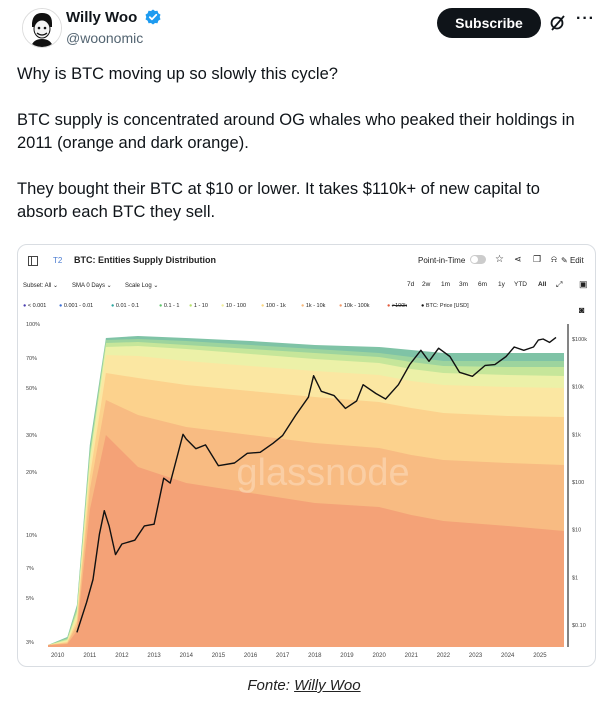 The width and height of the screenshot is (608, 703). Describe the element at coordinates (489, 23) in the screenshot. I see `subscribe-button: Subscribe` at that location.